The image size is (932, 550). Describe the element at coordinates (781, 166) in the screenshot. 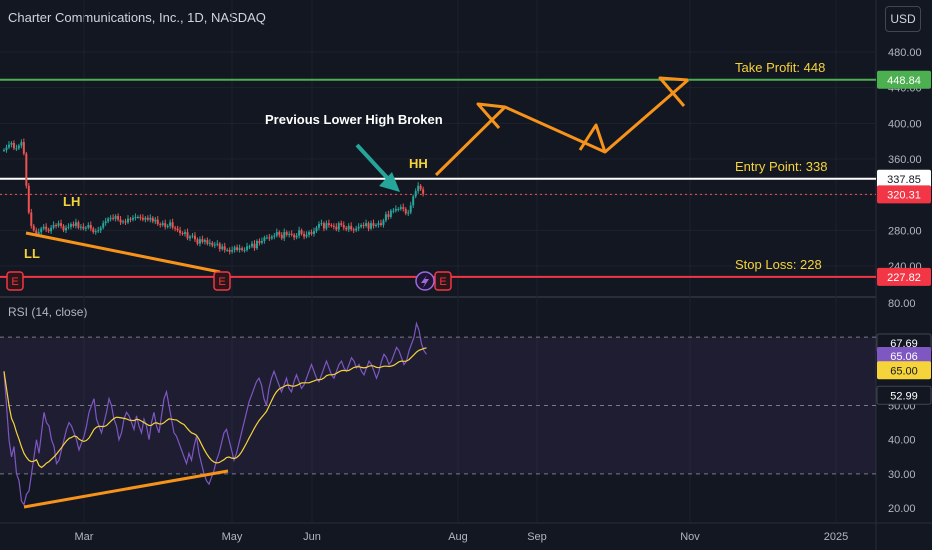

I see `level-label: Entry Point: 338` at that location.